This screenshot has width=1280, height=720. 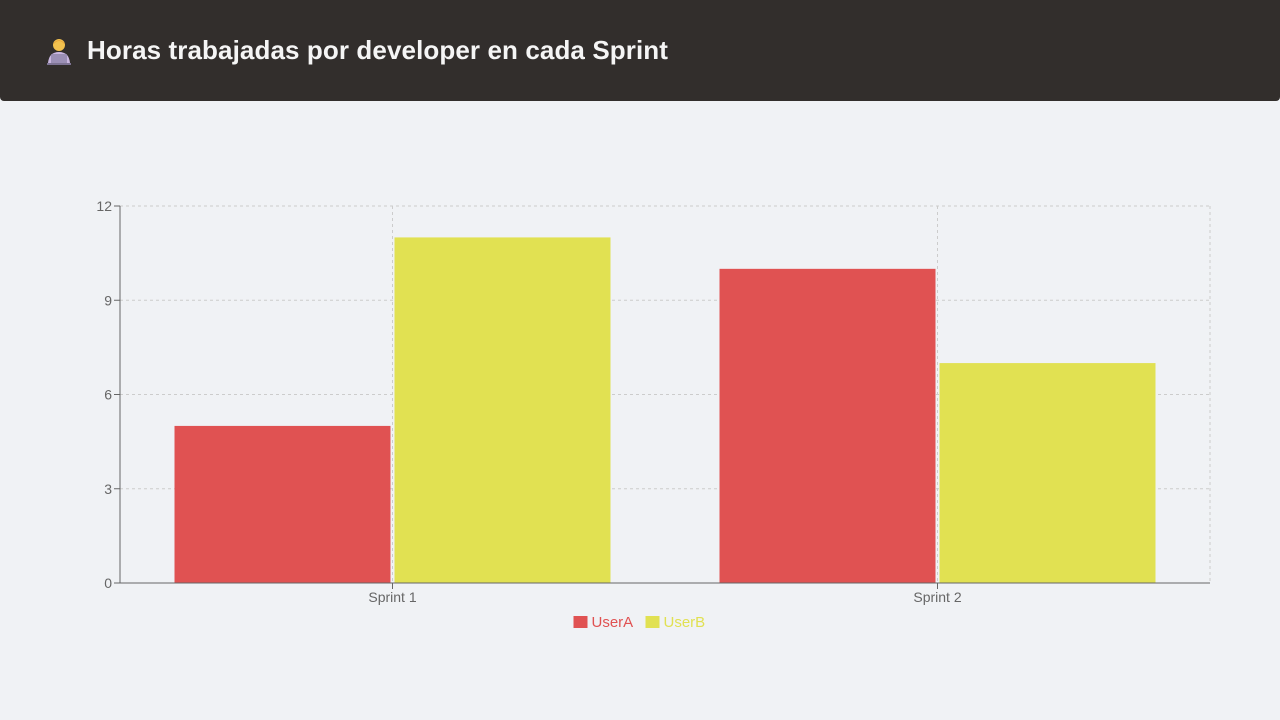 What do you see at coordinates (392, 597) in the screenshot?
I see `x-tick-label: Sprint 1` at bounding box center [392, 597].